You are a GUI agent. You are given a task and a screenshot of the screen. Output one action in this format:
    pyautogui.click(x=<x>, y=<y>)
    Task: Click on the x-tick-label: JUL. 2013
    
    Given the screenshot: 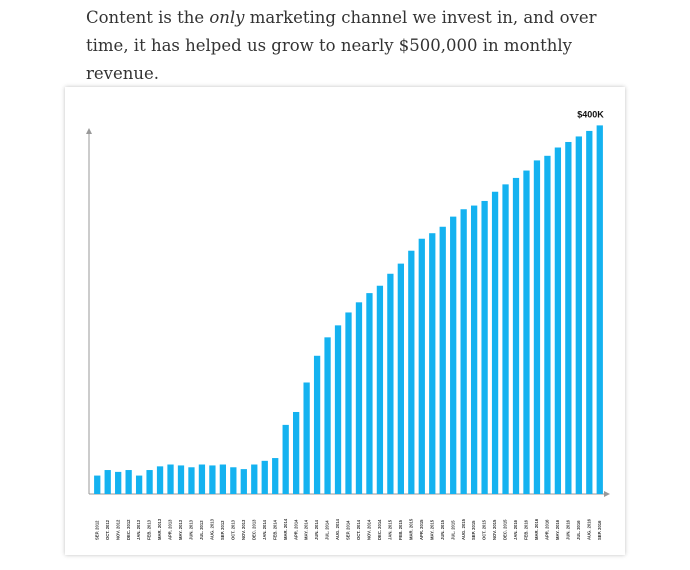 What is the action you would take?
    pyautogui.click(x=201, y=530)
    